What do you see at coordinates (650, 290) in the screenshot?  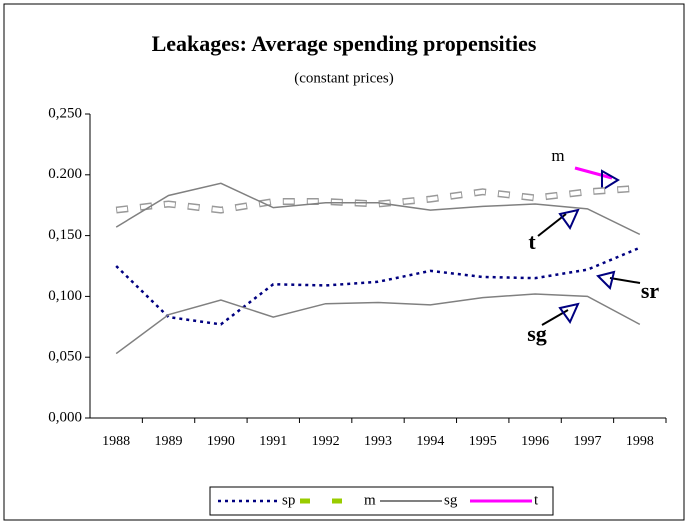 I see `annotation: sr` at bounding box center [650, 290].